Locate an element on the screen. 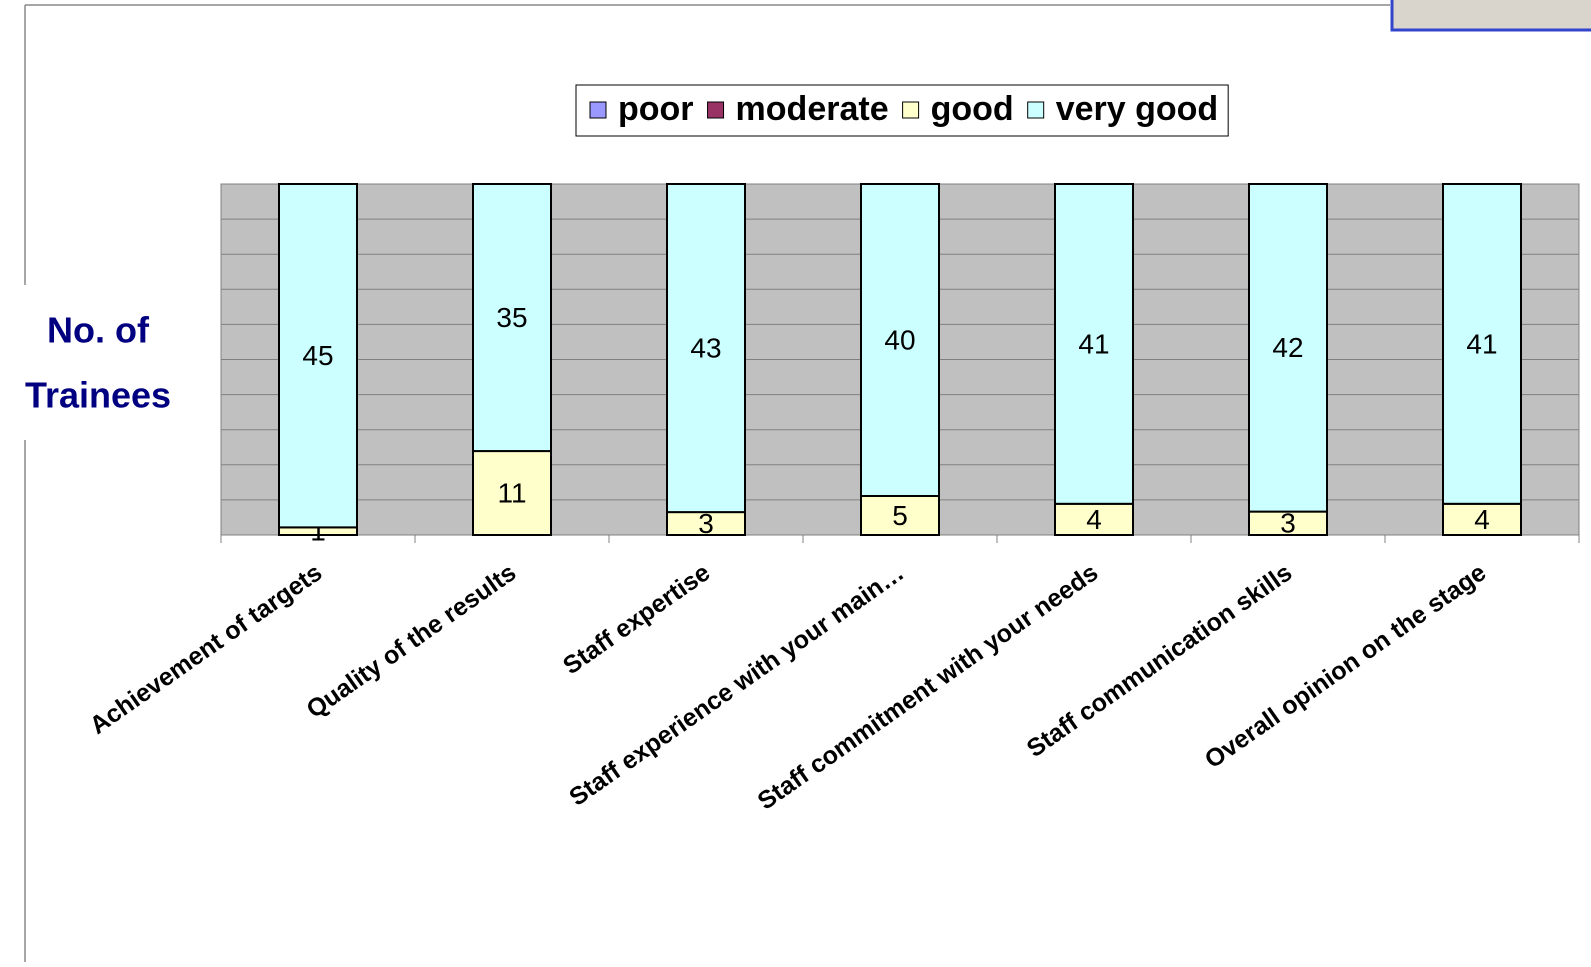 This screenshot has height=967, width=1591. data-label: 5 is located at coordinates (900, 515).